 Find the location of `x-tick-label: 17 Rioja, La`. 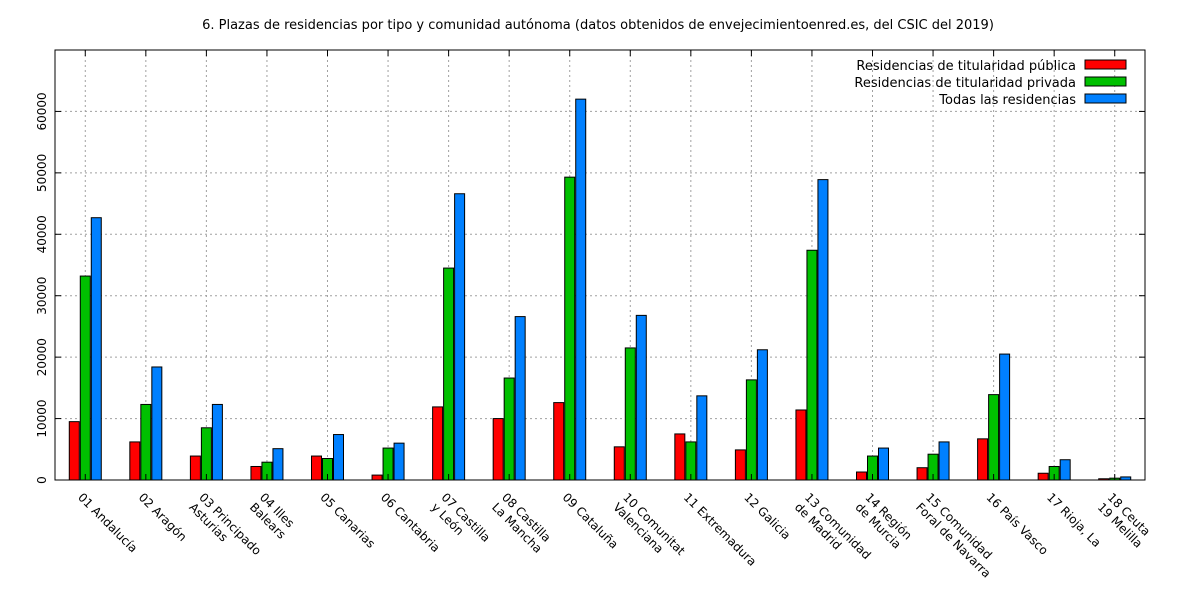

x-tick-label: 17 Rioja, La is located at coordinates (1074, 520).